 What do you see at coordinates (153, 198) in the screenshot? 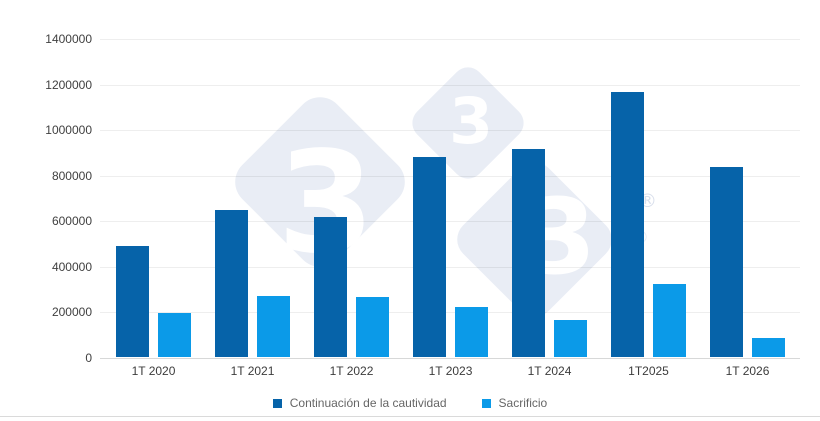
I see `bar-group-1t-2020` at bounding box center [153, 198].